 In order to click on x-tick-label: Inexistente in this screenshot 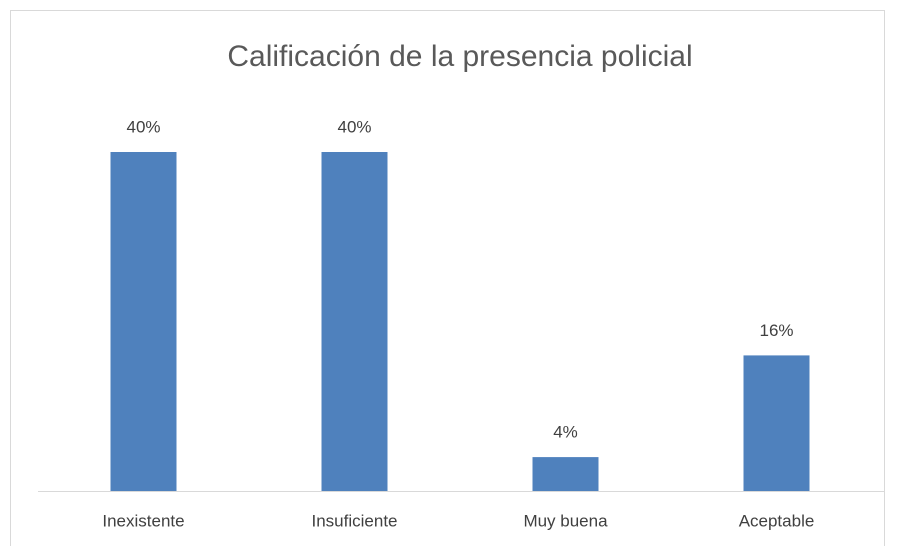, I will do `click(143, 520)`.